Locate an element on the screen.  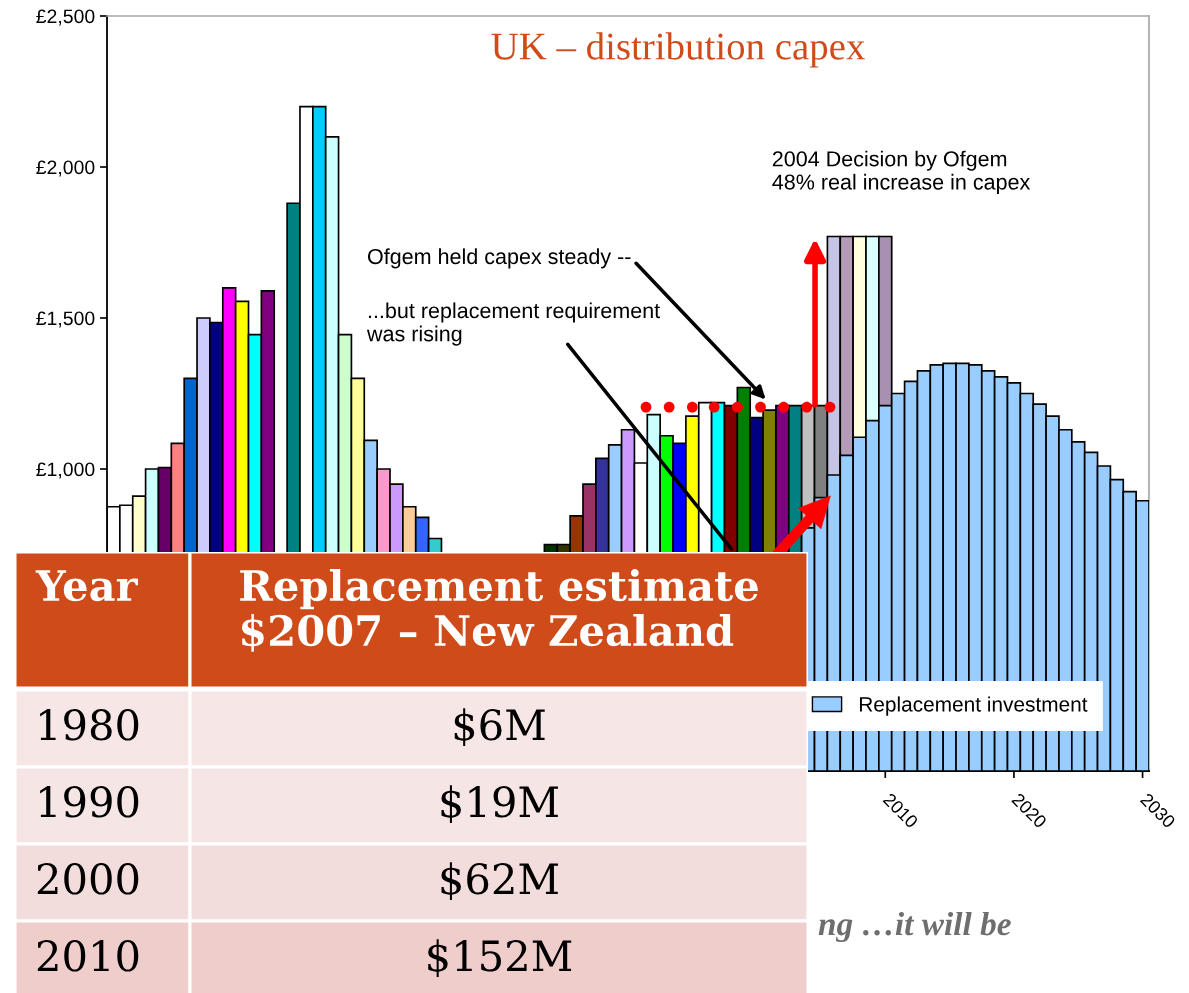
data-label: $6M is located at coordinates (499, 727).